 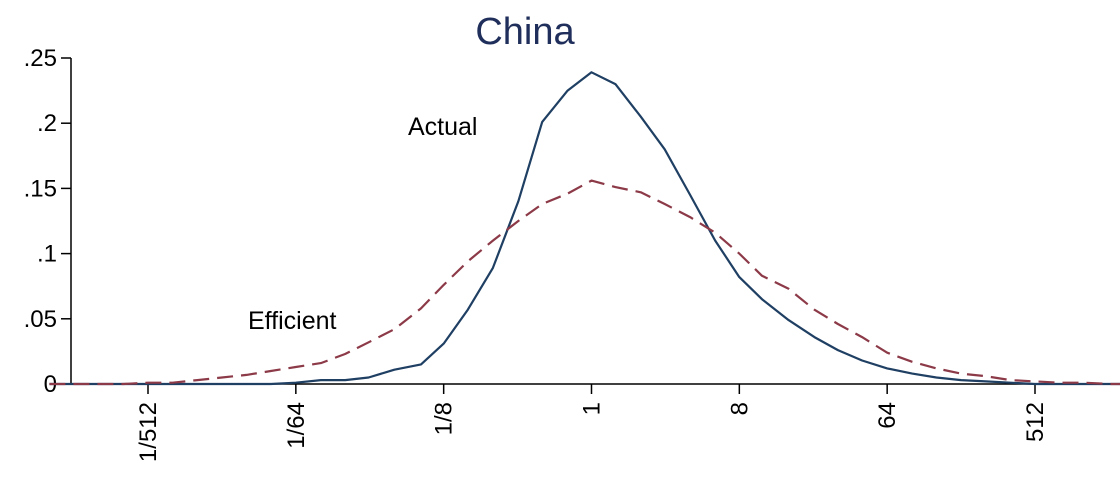 What do you see at coordinates (525, 32) in the screenshot?
I see `chart-title: China` at bounding box center [525, 32].